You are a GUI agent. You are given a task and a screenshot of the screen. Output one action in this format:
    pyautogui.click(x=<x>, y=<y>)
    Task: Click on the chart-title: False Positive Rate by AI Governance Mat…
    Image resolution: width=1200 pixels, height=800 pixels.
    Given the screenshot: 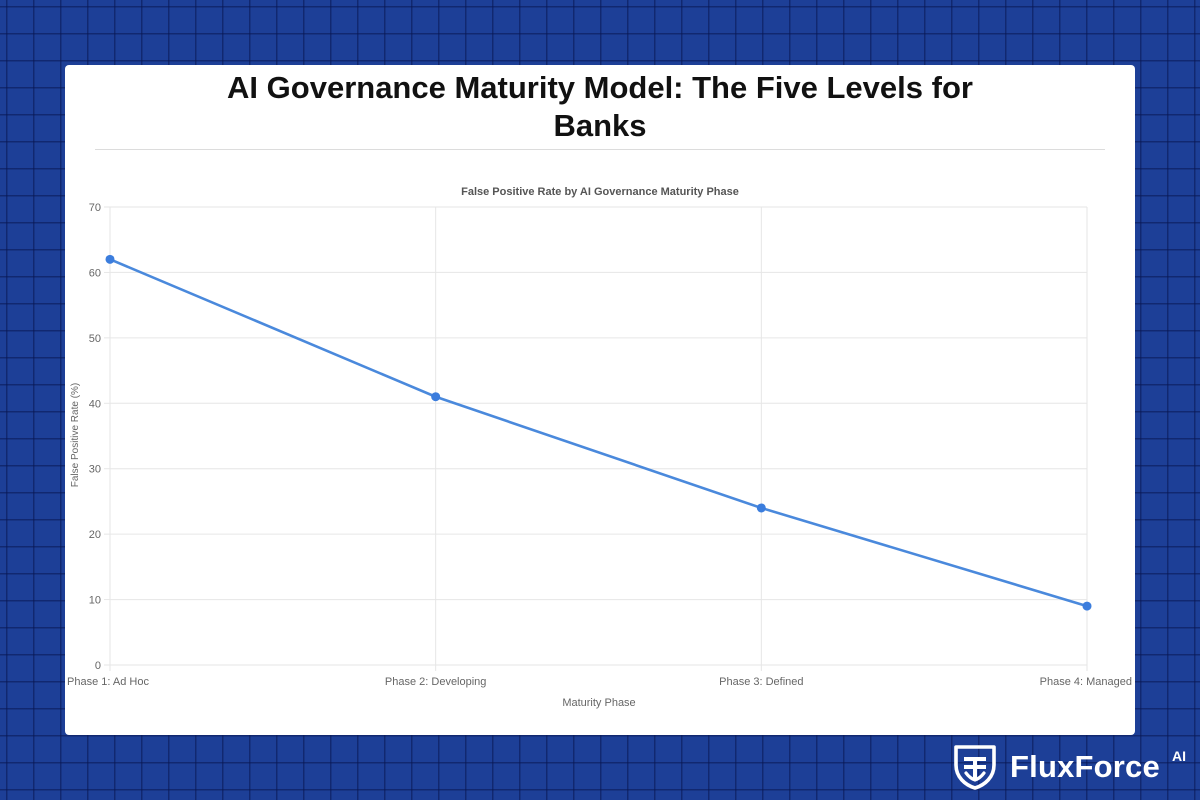 What is the action you would take?
    pyautogui.click(x=600, y=192)
    